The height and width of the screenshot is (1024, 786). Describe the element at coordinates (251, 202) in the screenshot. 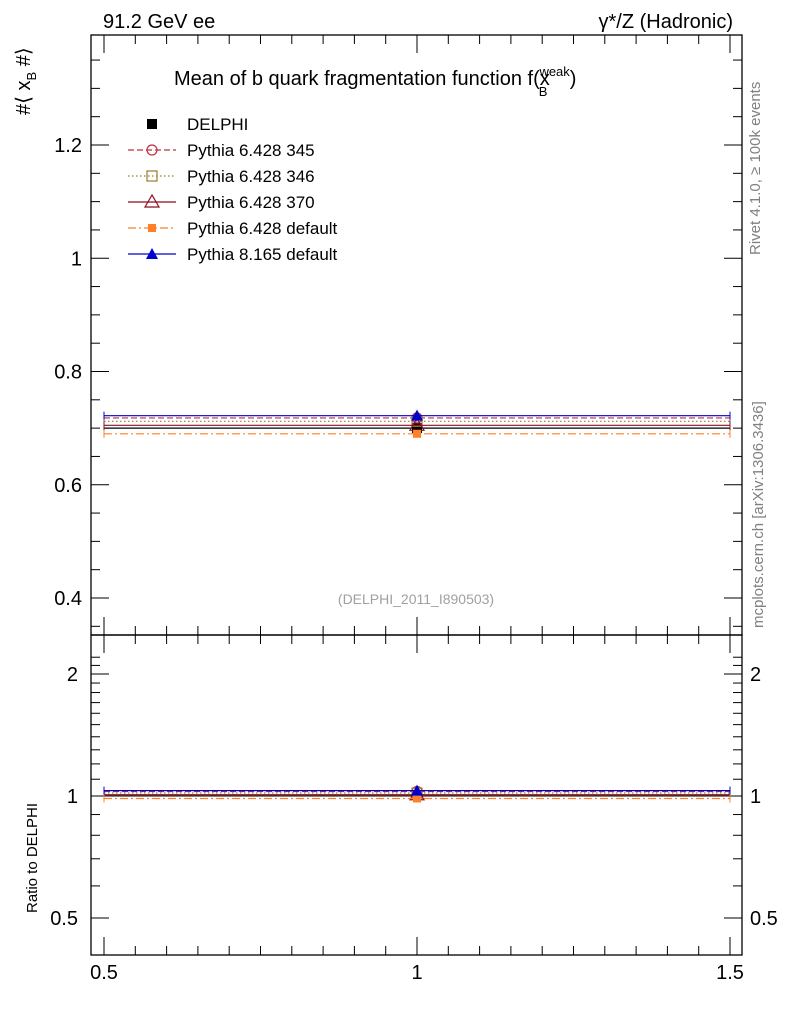

I see `legend-label: Pythia 6.428 370` at that location.